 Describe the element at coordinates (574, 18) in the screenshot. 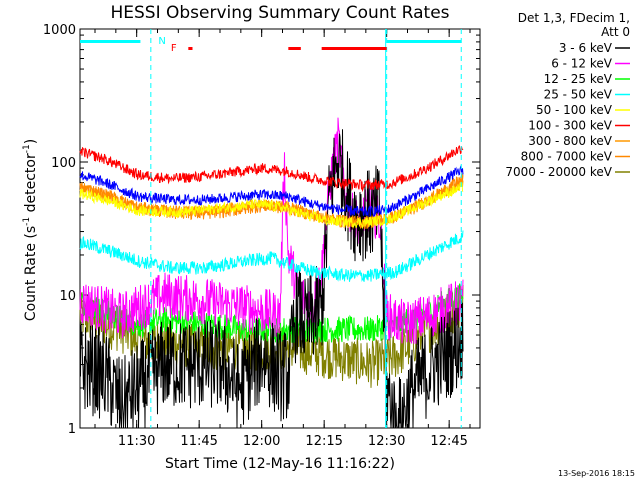

I see `legend-header-line1: Det 1,3, FDecim 1,` at that location.